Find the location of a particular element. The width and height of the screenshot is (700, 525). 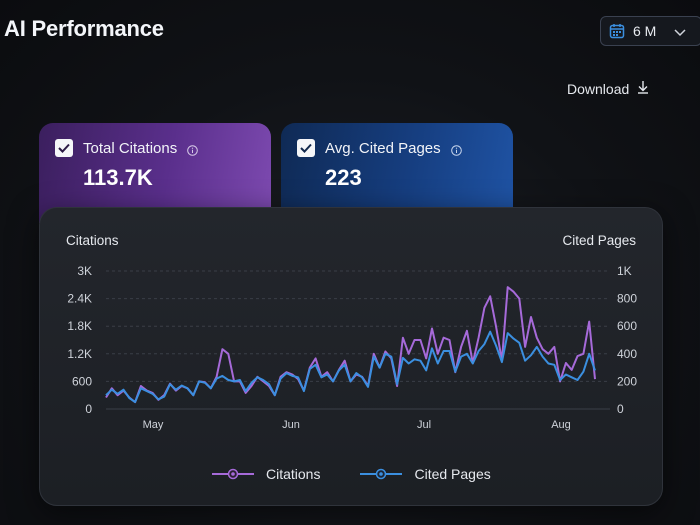

y-axis-title: Citations is located at coordinates (92, 240).